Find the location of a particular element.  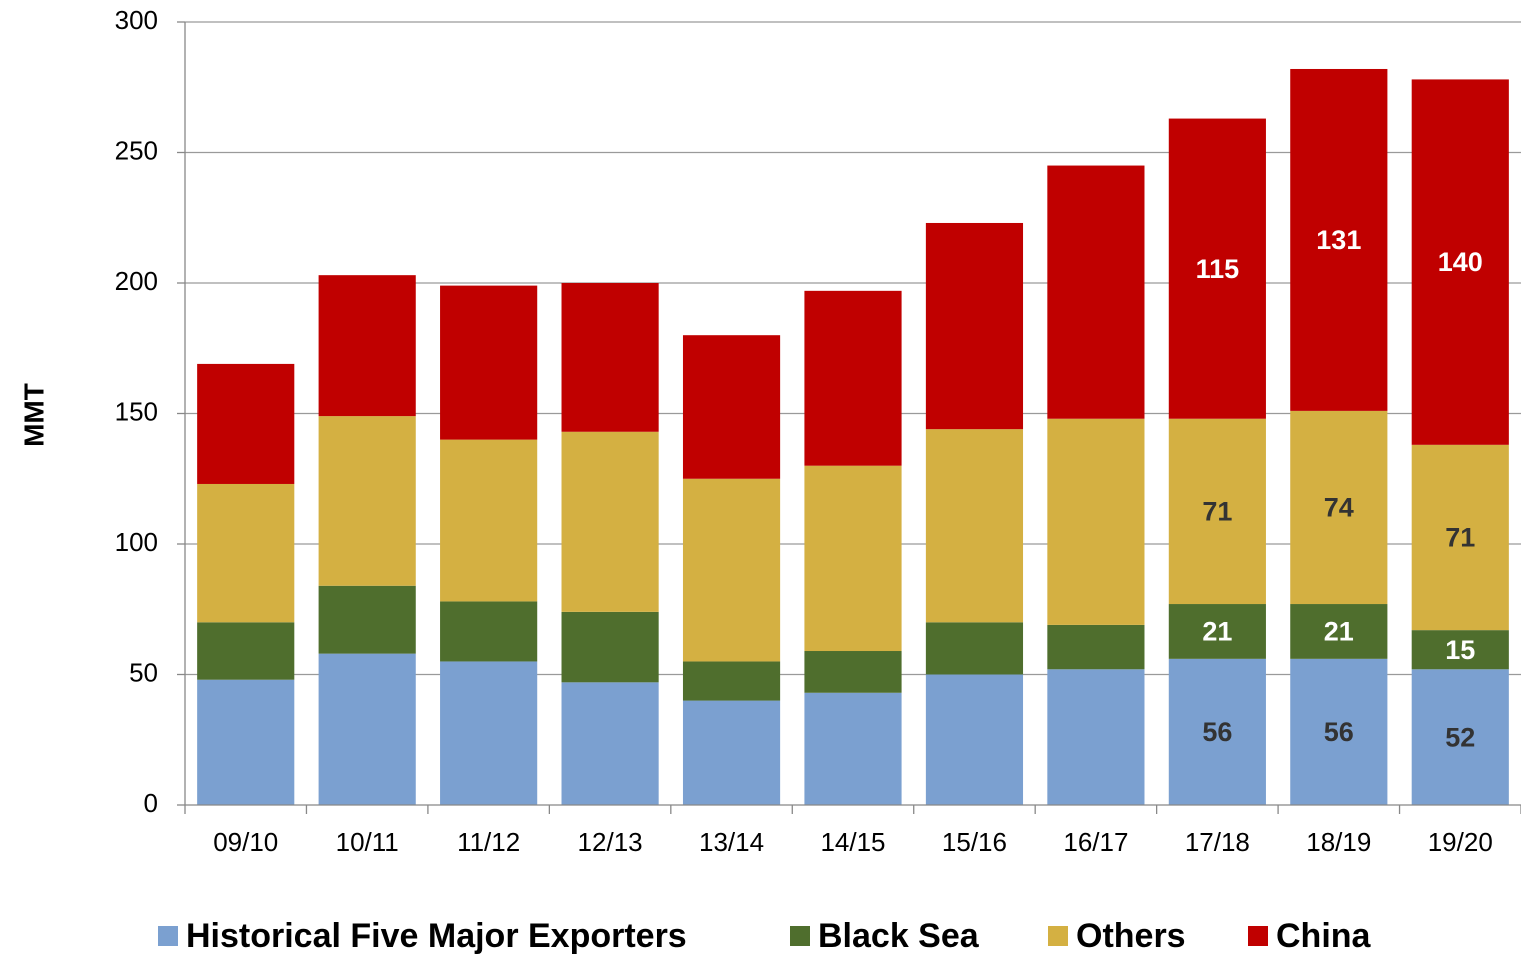

y-tick-label: 0 is located at coordinates (151, 803).